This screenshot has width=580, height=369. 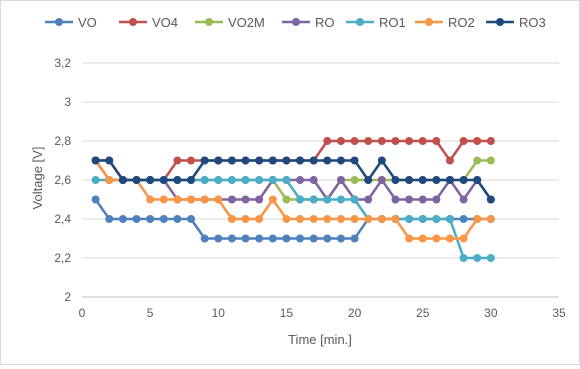 I want to click on y-tick-label: 2,6, so click(x=62, y=180).